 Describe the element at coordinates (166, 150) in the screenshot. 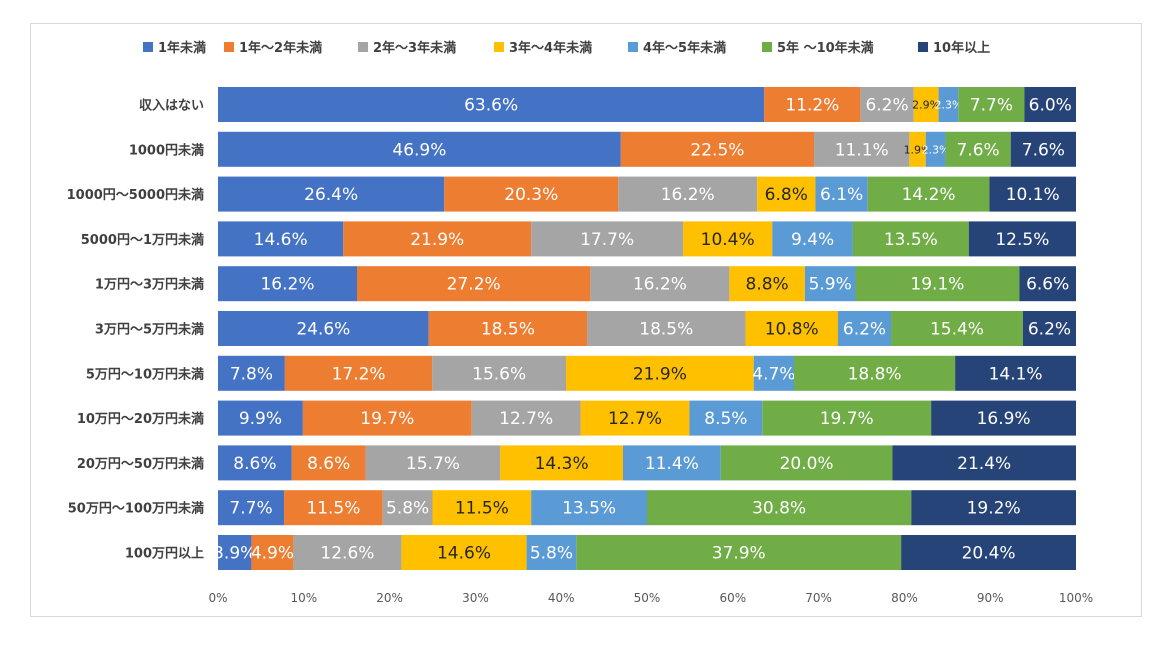

I see `category-label: 1000円未満` at that location.